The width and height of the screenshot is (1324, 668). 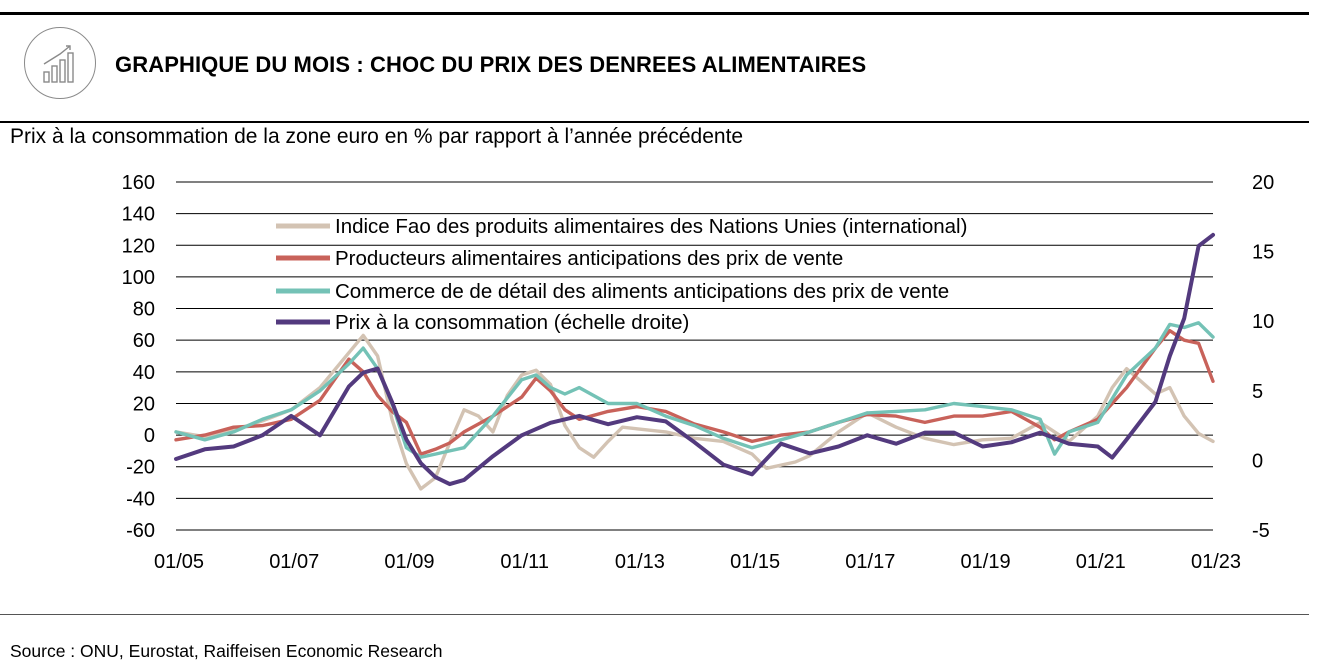 I want to click on y-left-tick-label: -20, so click(x=140, y=468).